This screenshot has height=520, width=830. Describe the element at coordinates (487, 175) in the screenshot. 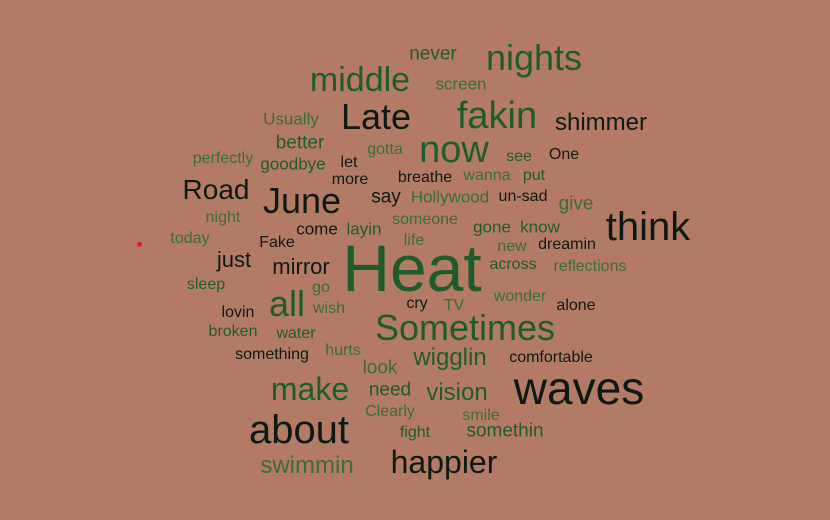

I see `word-wanna: wanna` at that location.